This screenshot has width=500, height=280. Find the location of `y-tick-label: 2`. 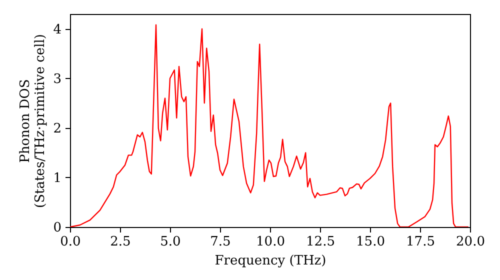

y-tick-label: 2 is located at coordinates (57, 128).